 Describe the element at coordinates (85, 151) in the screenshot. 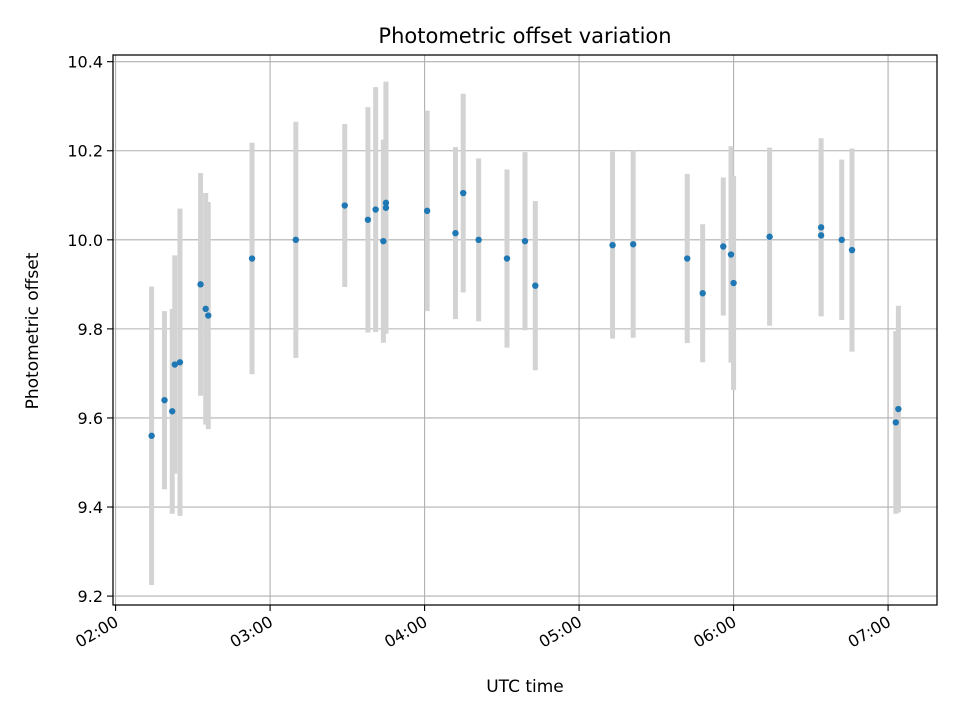

I see `y-tick-label: 10.2` at that location.